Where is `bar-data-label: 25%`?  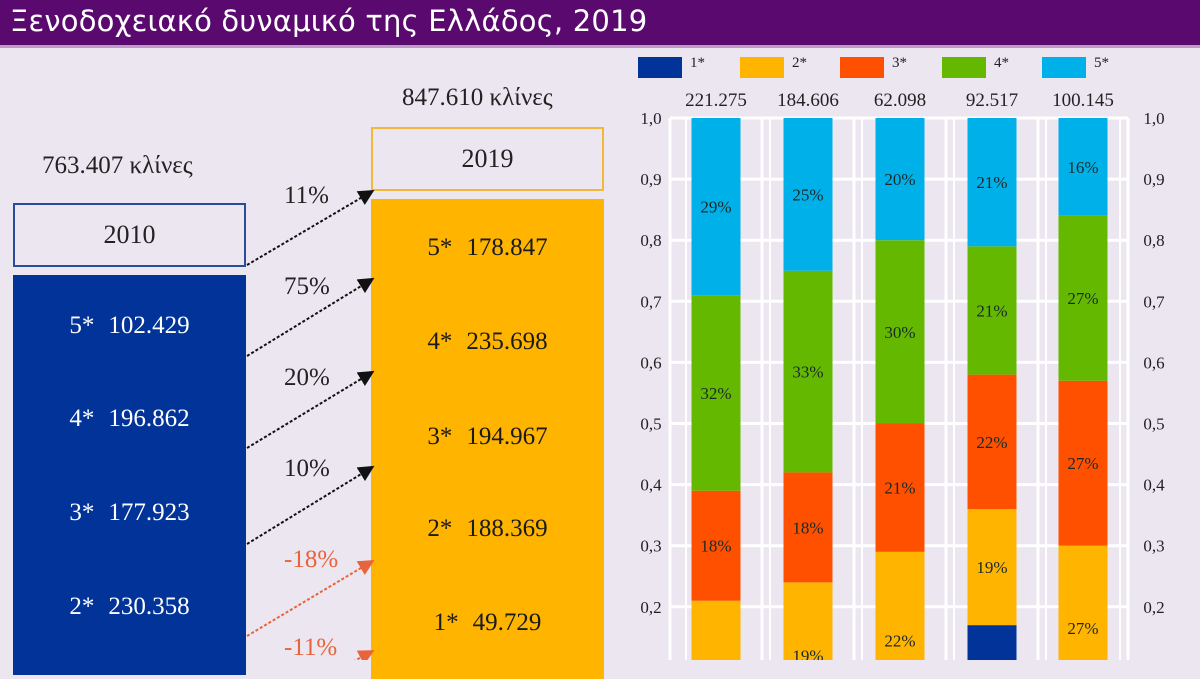
bar-data-label: 25% is located at coordinates (807, 194).